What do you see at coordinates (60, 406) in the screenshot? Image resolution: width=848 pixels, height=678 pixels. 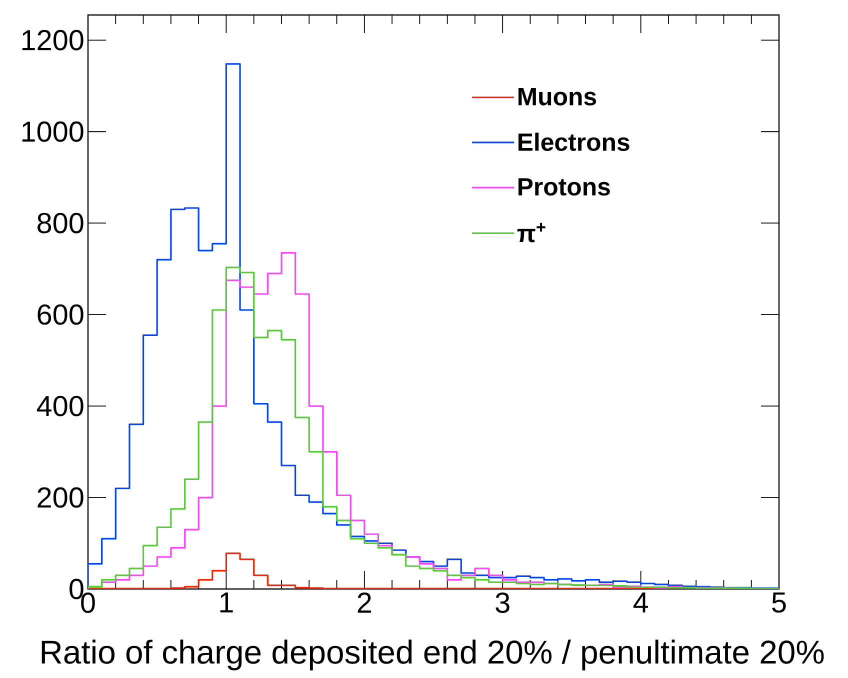 I see `y-tick-label: 400` at bounding box center [60, 406].